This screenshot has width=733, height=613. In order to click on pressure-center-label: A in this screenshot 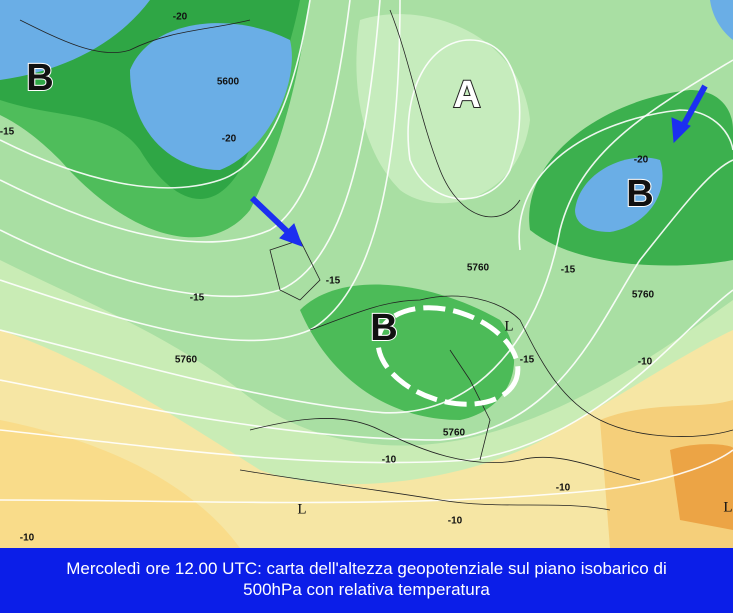, I will do `click(466, 95)`.